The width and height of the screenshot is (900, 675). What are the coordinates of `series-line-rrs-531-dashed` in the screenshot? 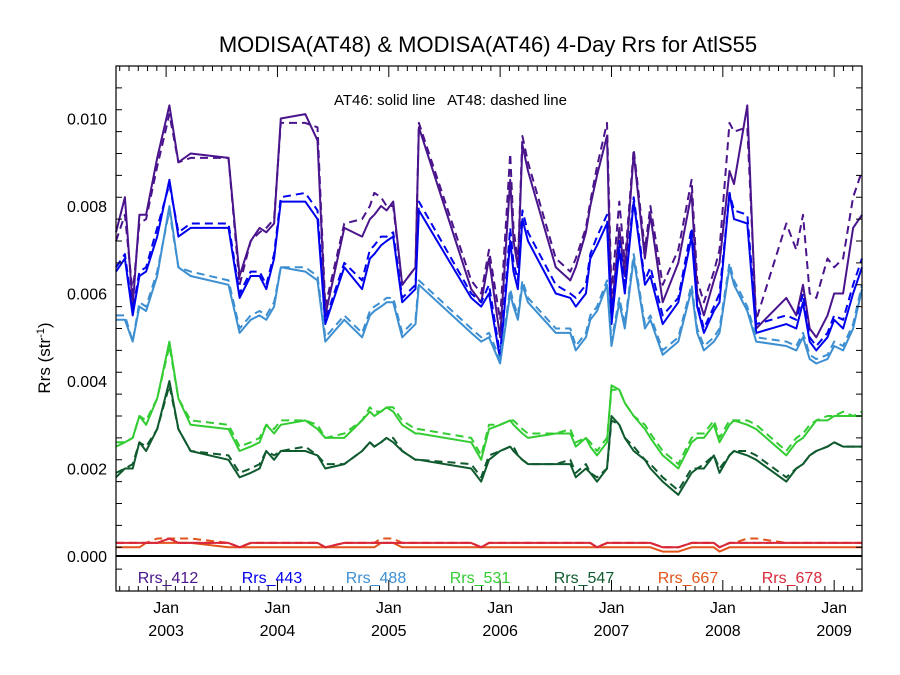 It's located at (489, 405).